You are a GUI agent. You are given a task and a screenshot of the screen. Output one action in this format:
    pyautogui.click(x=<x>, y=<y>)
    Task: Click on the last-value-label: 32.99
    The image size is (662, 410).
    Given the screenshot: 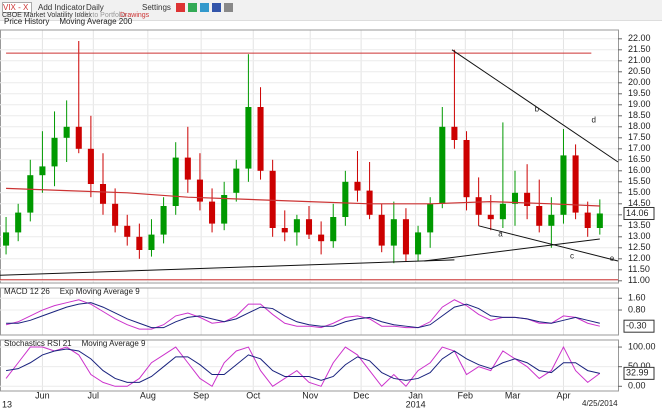 What is the action you would take?
    pyautogui.click(x=637, y=373)
    